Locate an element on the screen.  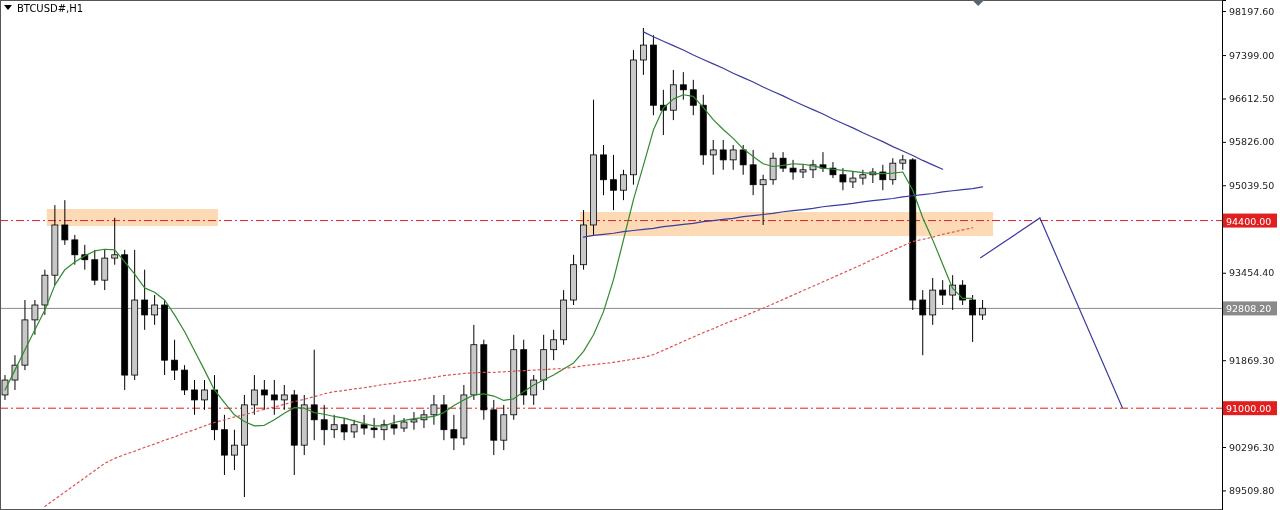
y-tick-label: 97399.00 is located at coordinates (1252, 55).